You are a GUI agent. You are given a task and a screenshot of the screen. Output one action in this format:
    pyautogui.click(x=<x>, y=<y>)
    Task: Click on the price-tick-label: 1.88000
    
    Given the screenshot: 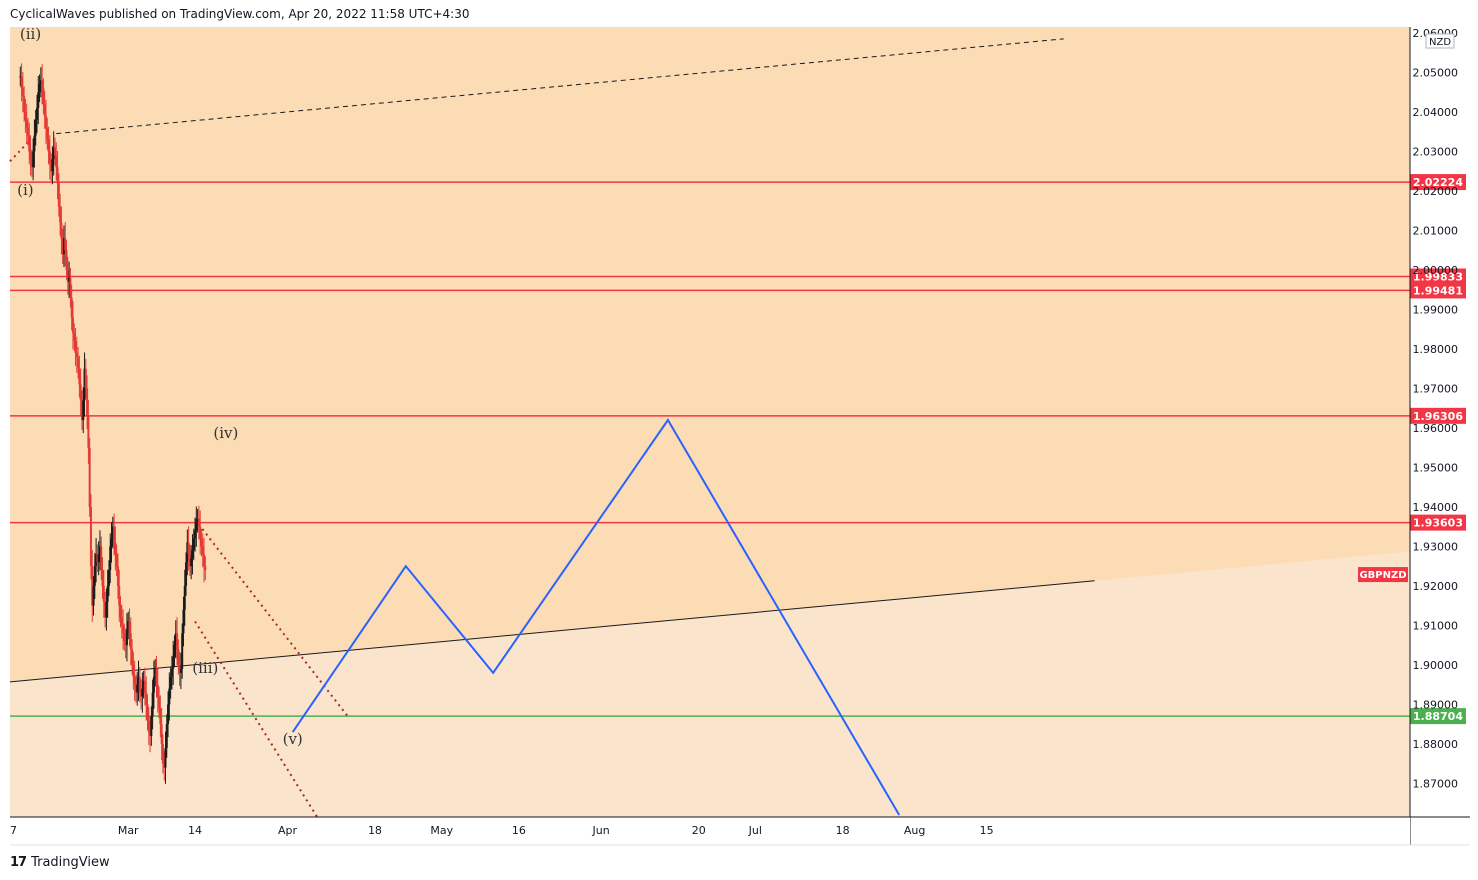 What is the action you would take?
    pyautogui.click(x=1436, y=744)
    